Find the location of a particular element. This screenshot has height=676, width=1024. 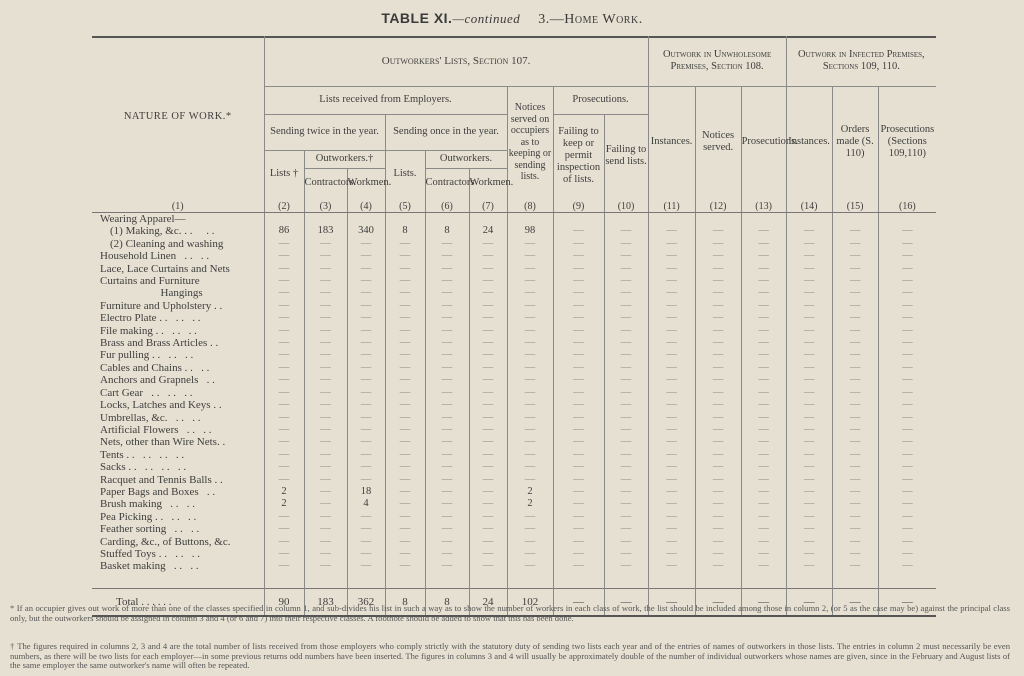

workmen-4-header: Workmen. is located at coordinates (368, 182).